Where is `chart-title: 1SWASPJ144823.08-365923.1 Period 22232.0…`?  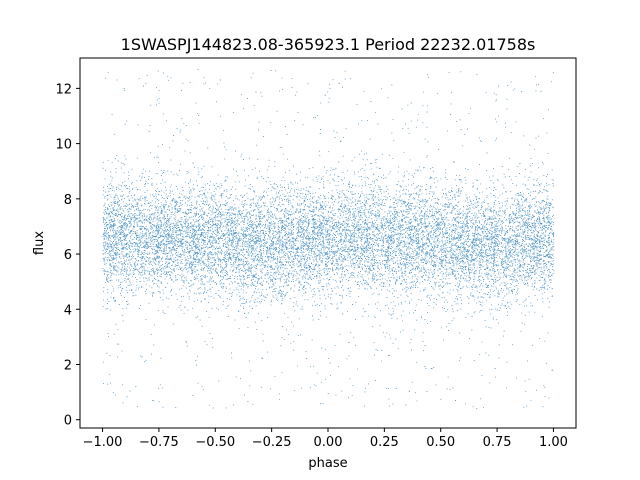 chart-title: 1SWASPJ144823.08-365923.1 Period 22232.0… is located at coordinates (328, 44).